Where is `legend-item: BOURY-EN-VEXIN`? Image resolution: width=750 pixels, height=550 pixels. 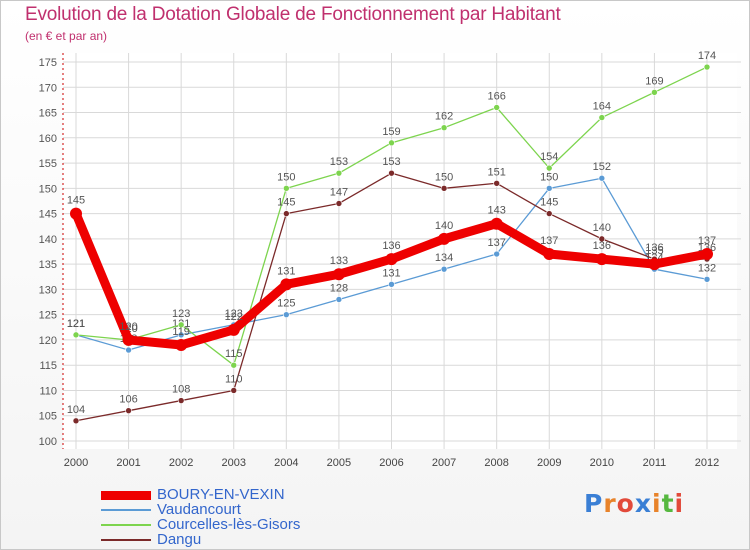
legend-item: BOURY-EN-VEXIN is located at coordinates (200, 494).